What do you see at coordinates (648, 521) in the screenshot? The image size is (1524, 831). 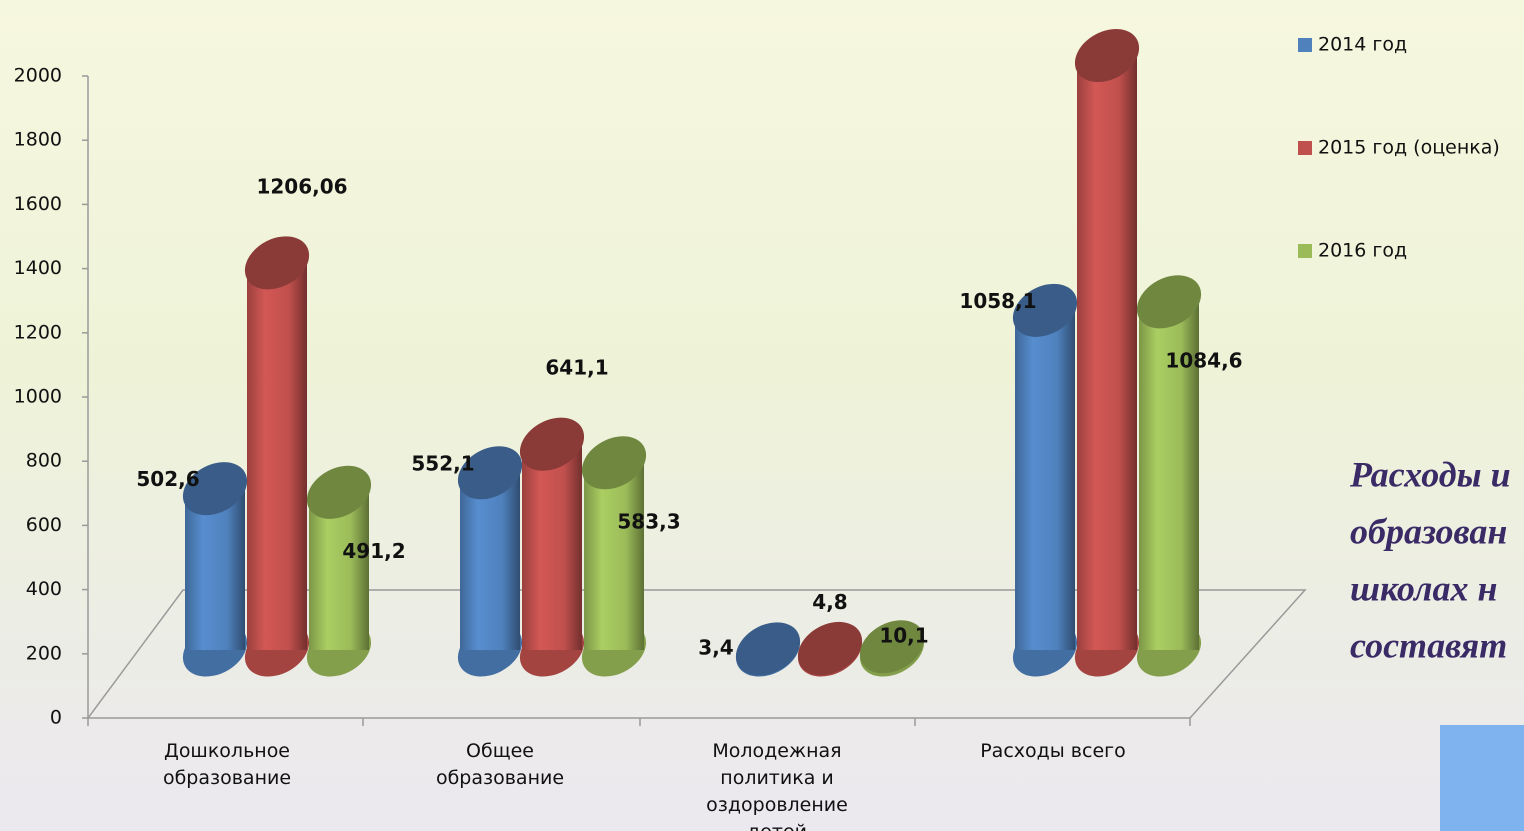 I see `value-label: 583,3` at bounding box center [648, 521].